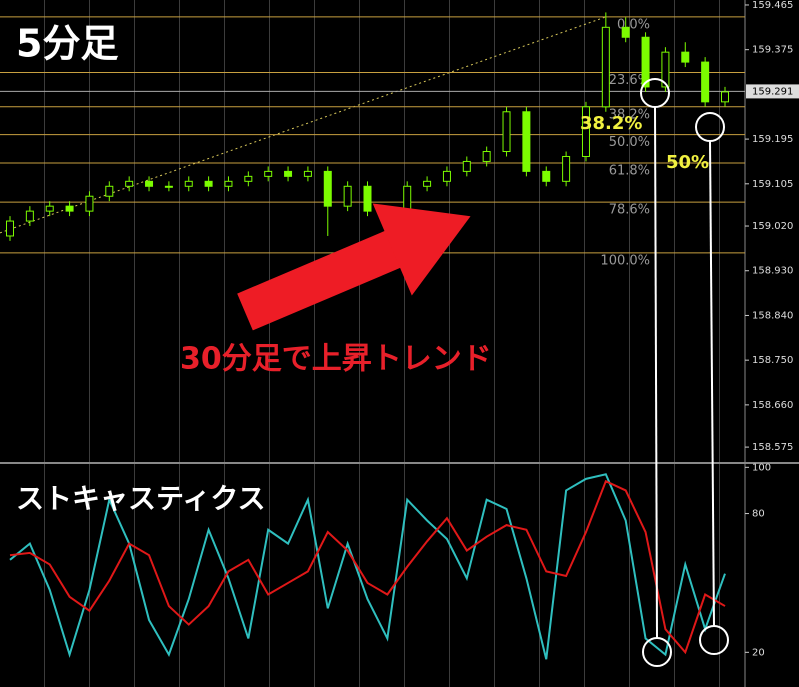 The image size is (799, 687). What do you see at coordinates (140, 498) in the screenshot?
I see `panel-title: ストキャスティクス` at bounding box center [140, 498].